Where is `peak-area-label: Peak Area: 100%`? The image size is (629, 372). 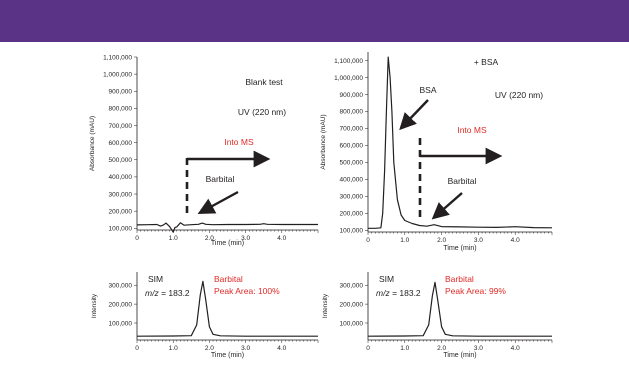
peak-area-label: Peak Area: 100% is located at coordinates (247, 291).